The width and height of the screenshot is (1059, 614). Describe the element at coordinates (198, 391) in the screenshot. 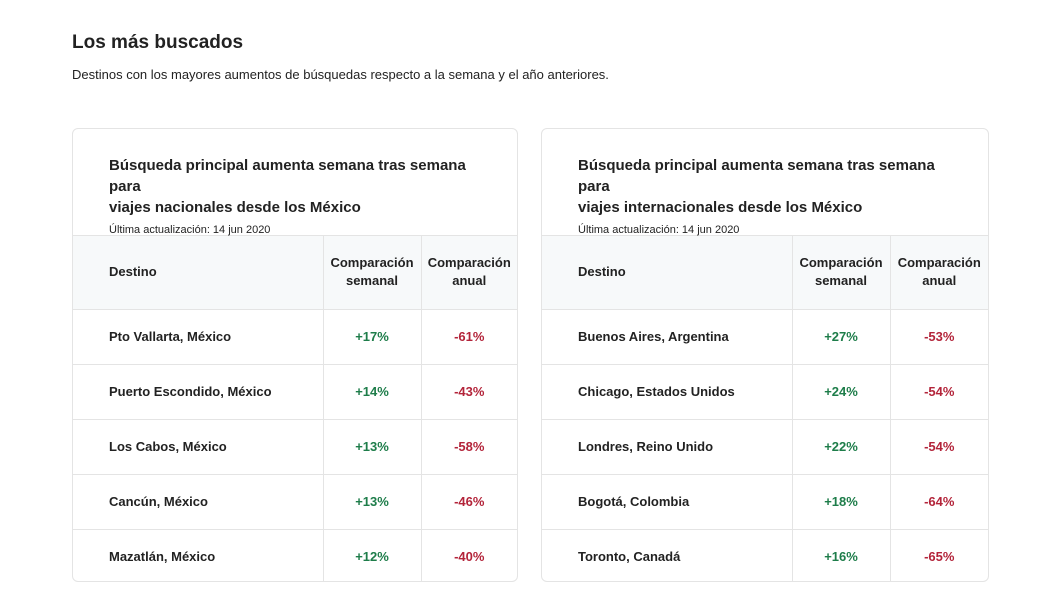

I see `destination-cell: Puerto Escondido, México` at that location.